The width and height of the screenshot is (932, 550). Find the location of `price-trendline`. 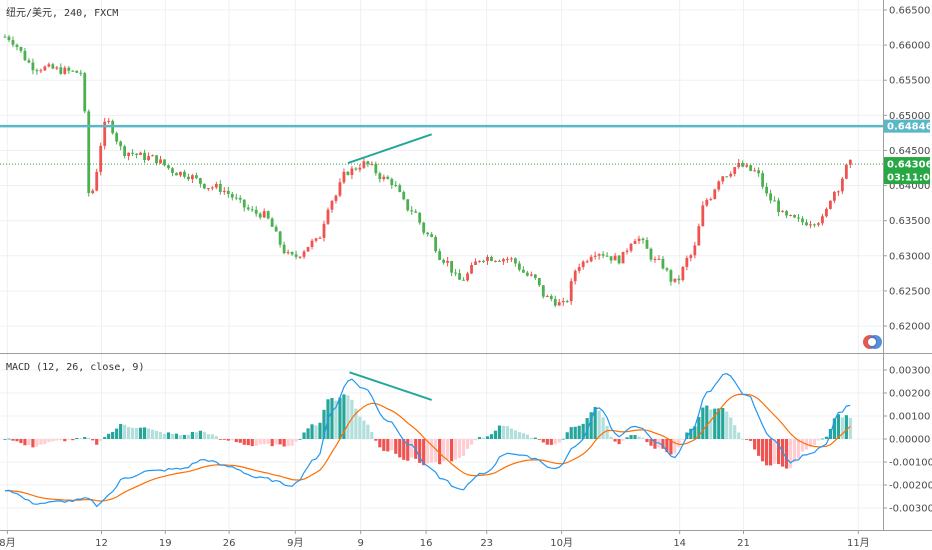

price-trendline is located at coordinates (390, 149).